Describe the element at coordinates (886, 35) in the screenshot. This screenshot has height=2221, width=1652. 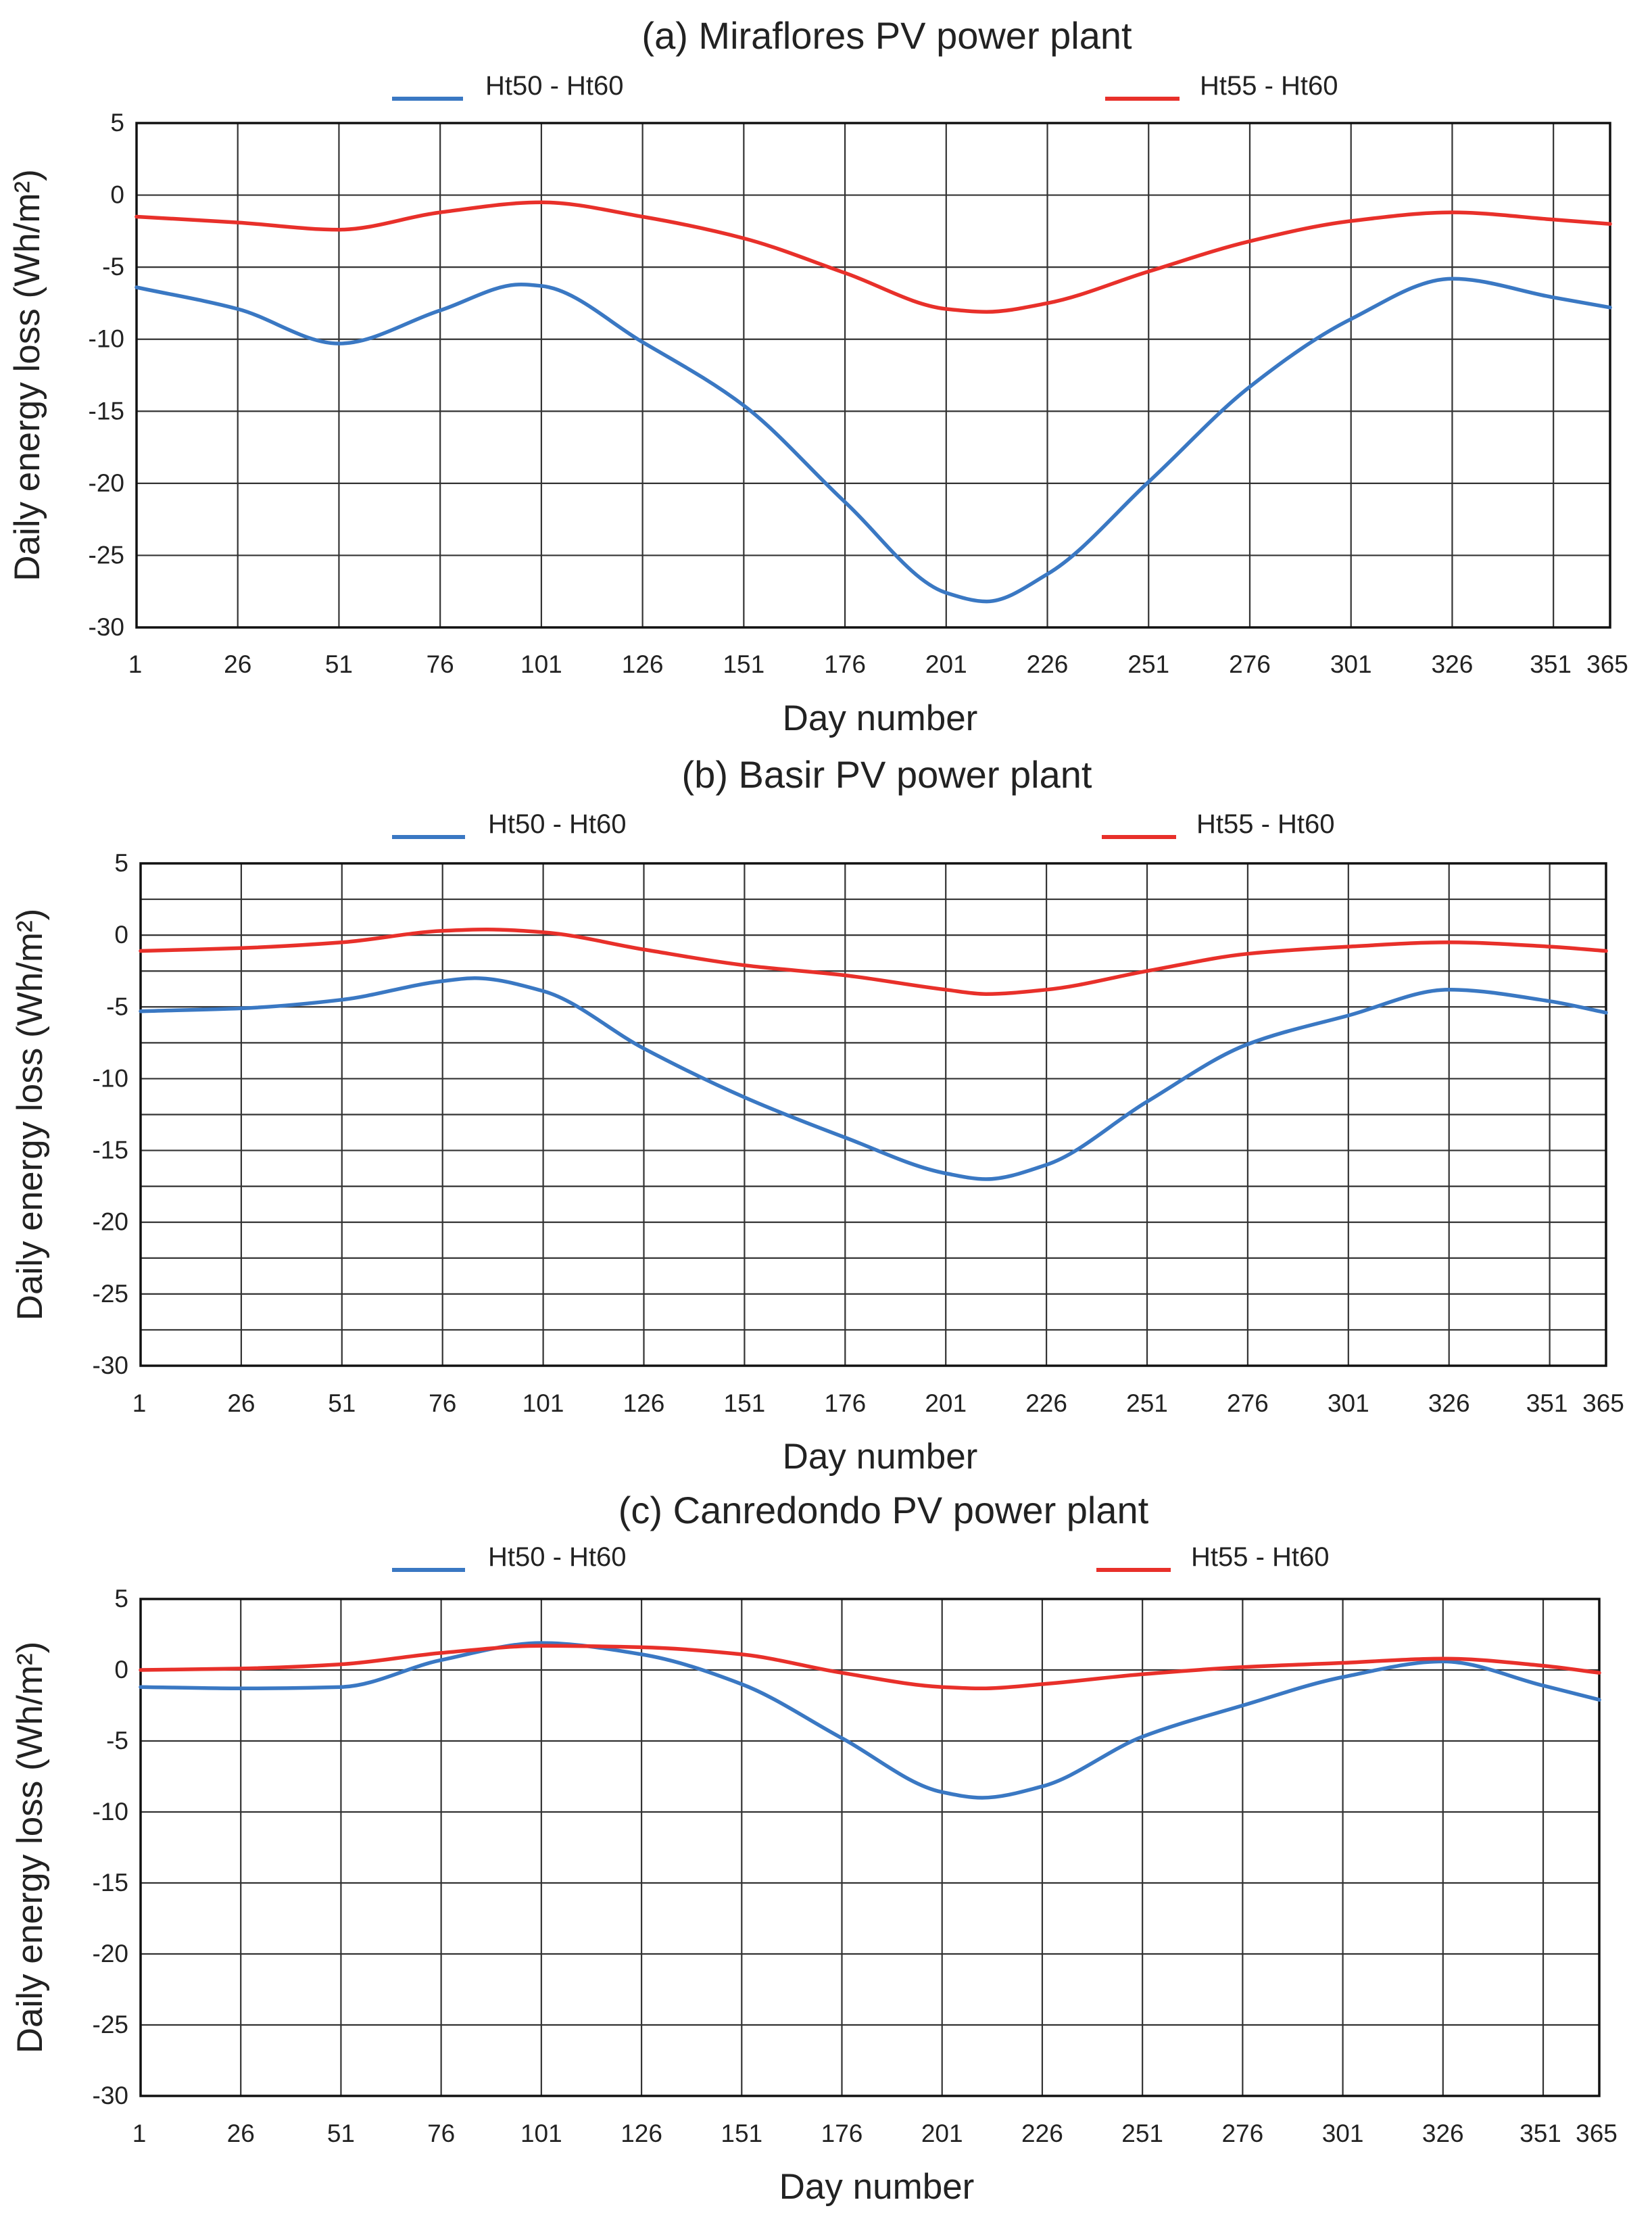
I see `chart-title: (a) Miraflores PV power plant` at that location.